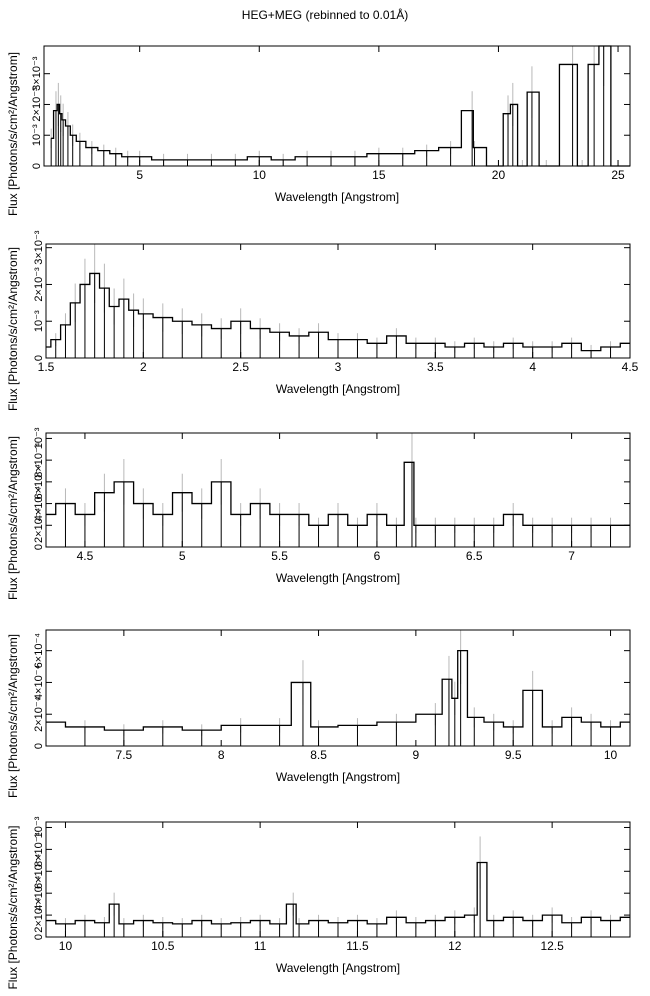 The width and height of the screenshot is (650, 996). What do you see at coordinates (260, 946) in the screenshot?
I see `x-tick-label: 11` at bounding box center [260, 946].